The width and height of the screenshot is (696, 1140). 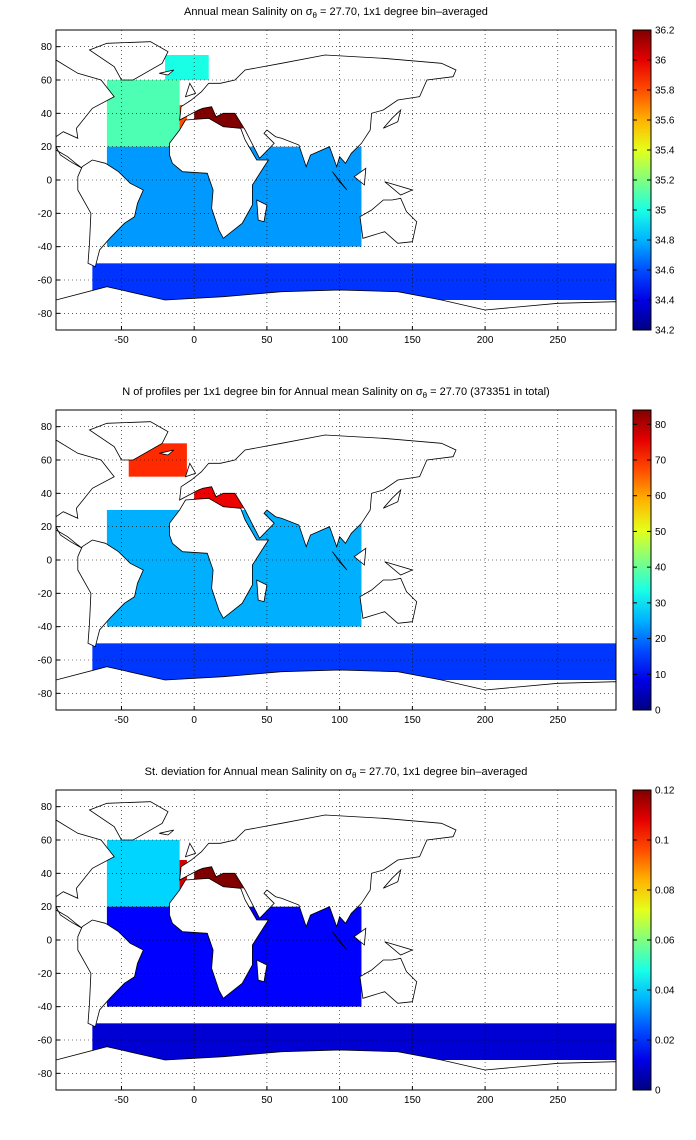 I want to click on y-tick-label: -40, so click(x=45, y=247).